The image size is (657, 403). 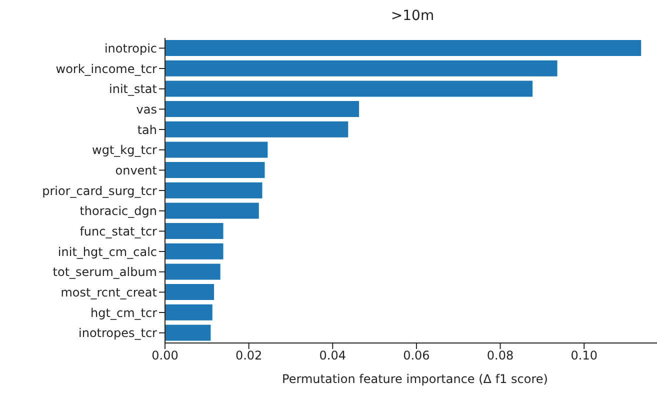 What do you see at coordinates (136, 170) in the screenshot?
I see `y-tick-label: onvent` at bounding box center [136, 170].